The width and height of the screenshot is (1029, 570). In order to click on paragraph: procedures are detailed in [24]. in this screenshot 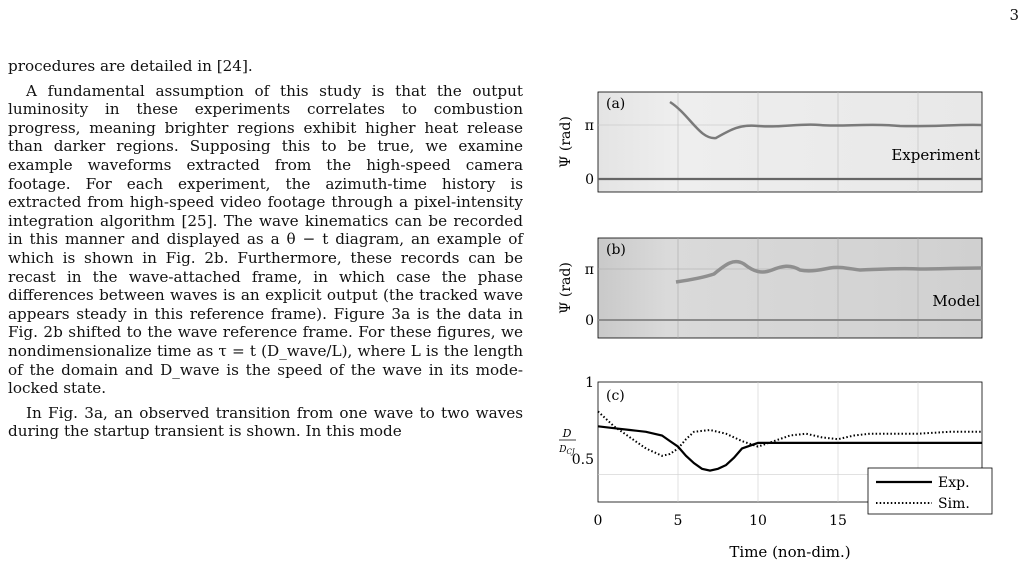, I will do `click(130, 66)`.